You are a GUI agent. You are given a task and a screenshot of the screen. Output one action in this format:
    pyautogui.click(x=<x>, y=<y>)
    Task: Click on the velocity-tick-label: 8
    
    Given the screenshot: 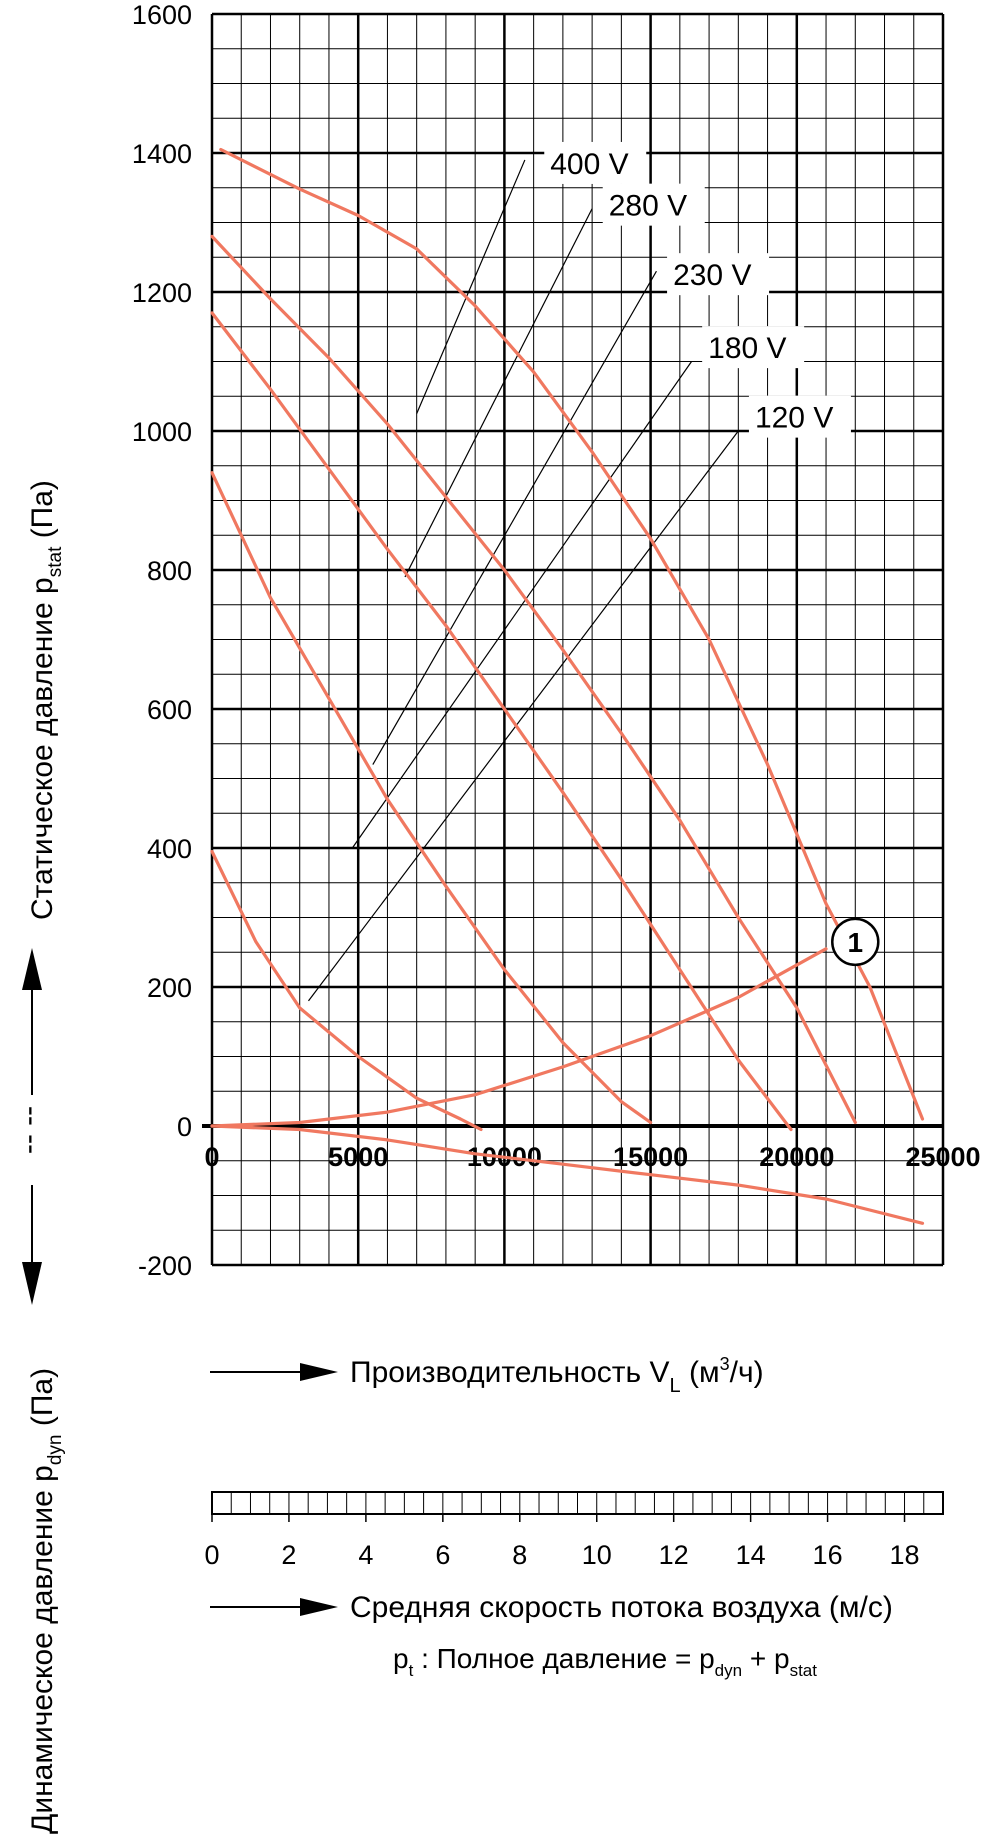 What is the action you would take?
    pyautogui.click(x=519, y=1555)
    